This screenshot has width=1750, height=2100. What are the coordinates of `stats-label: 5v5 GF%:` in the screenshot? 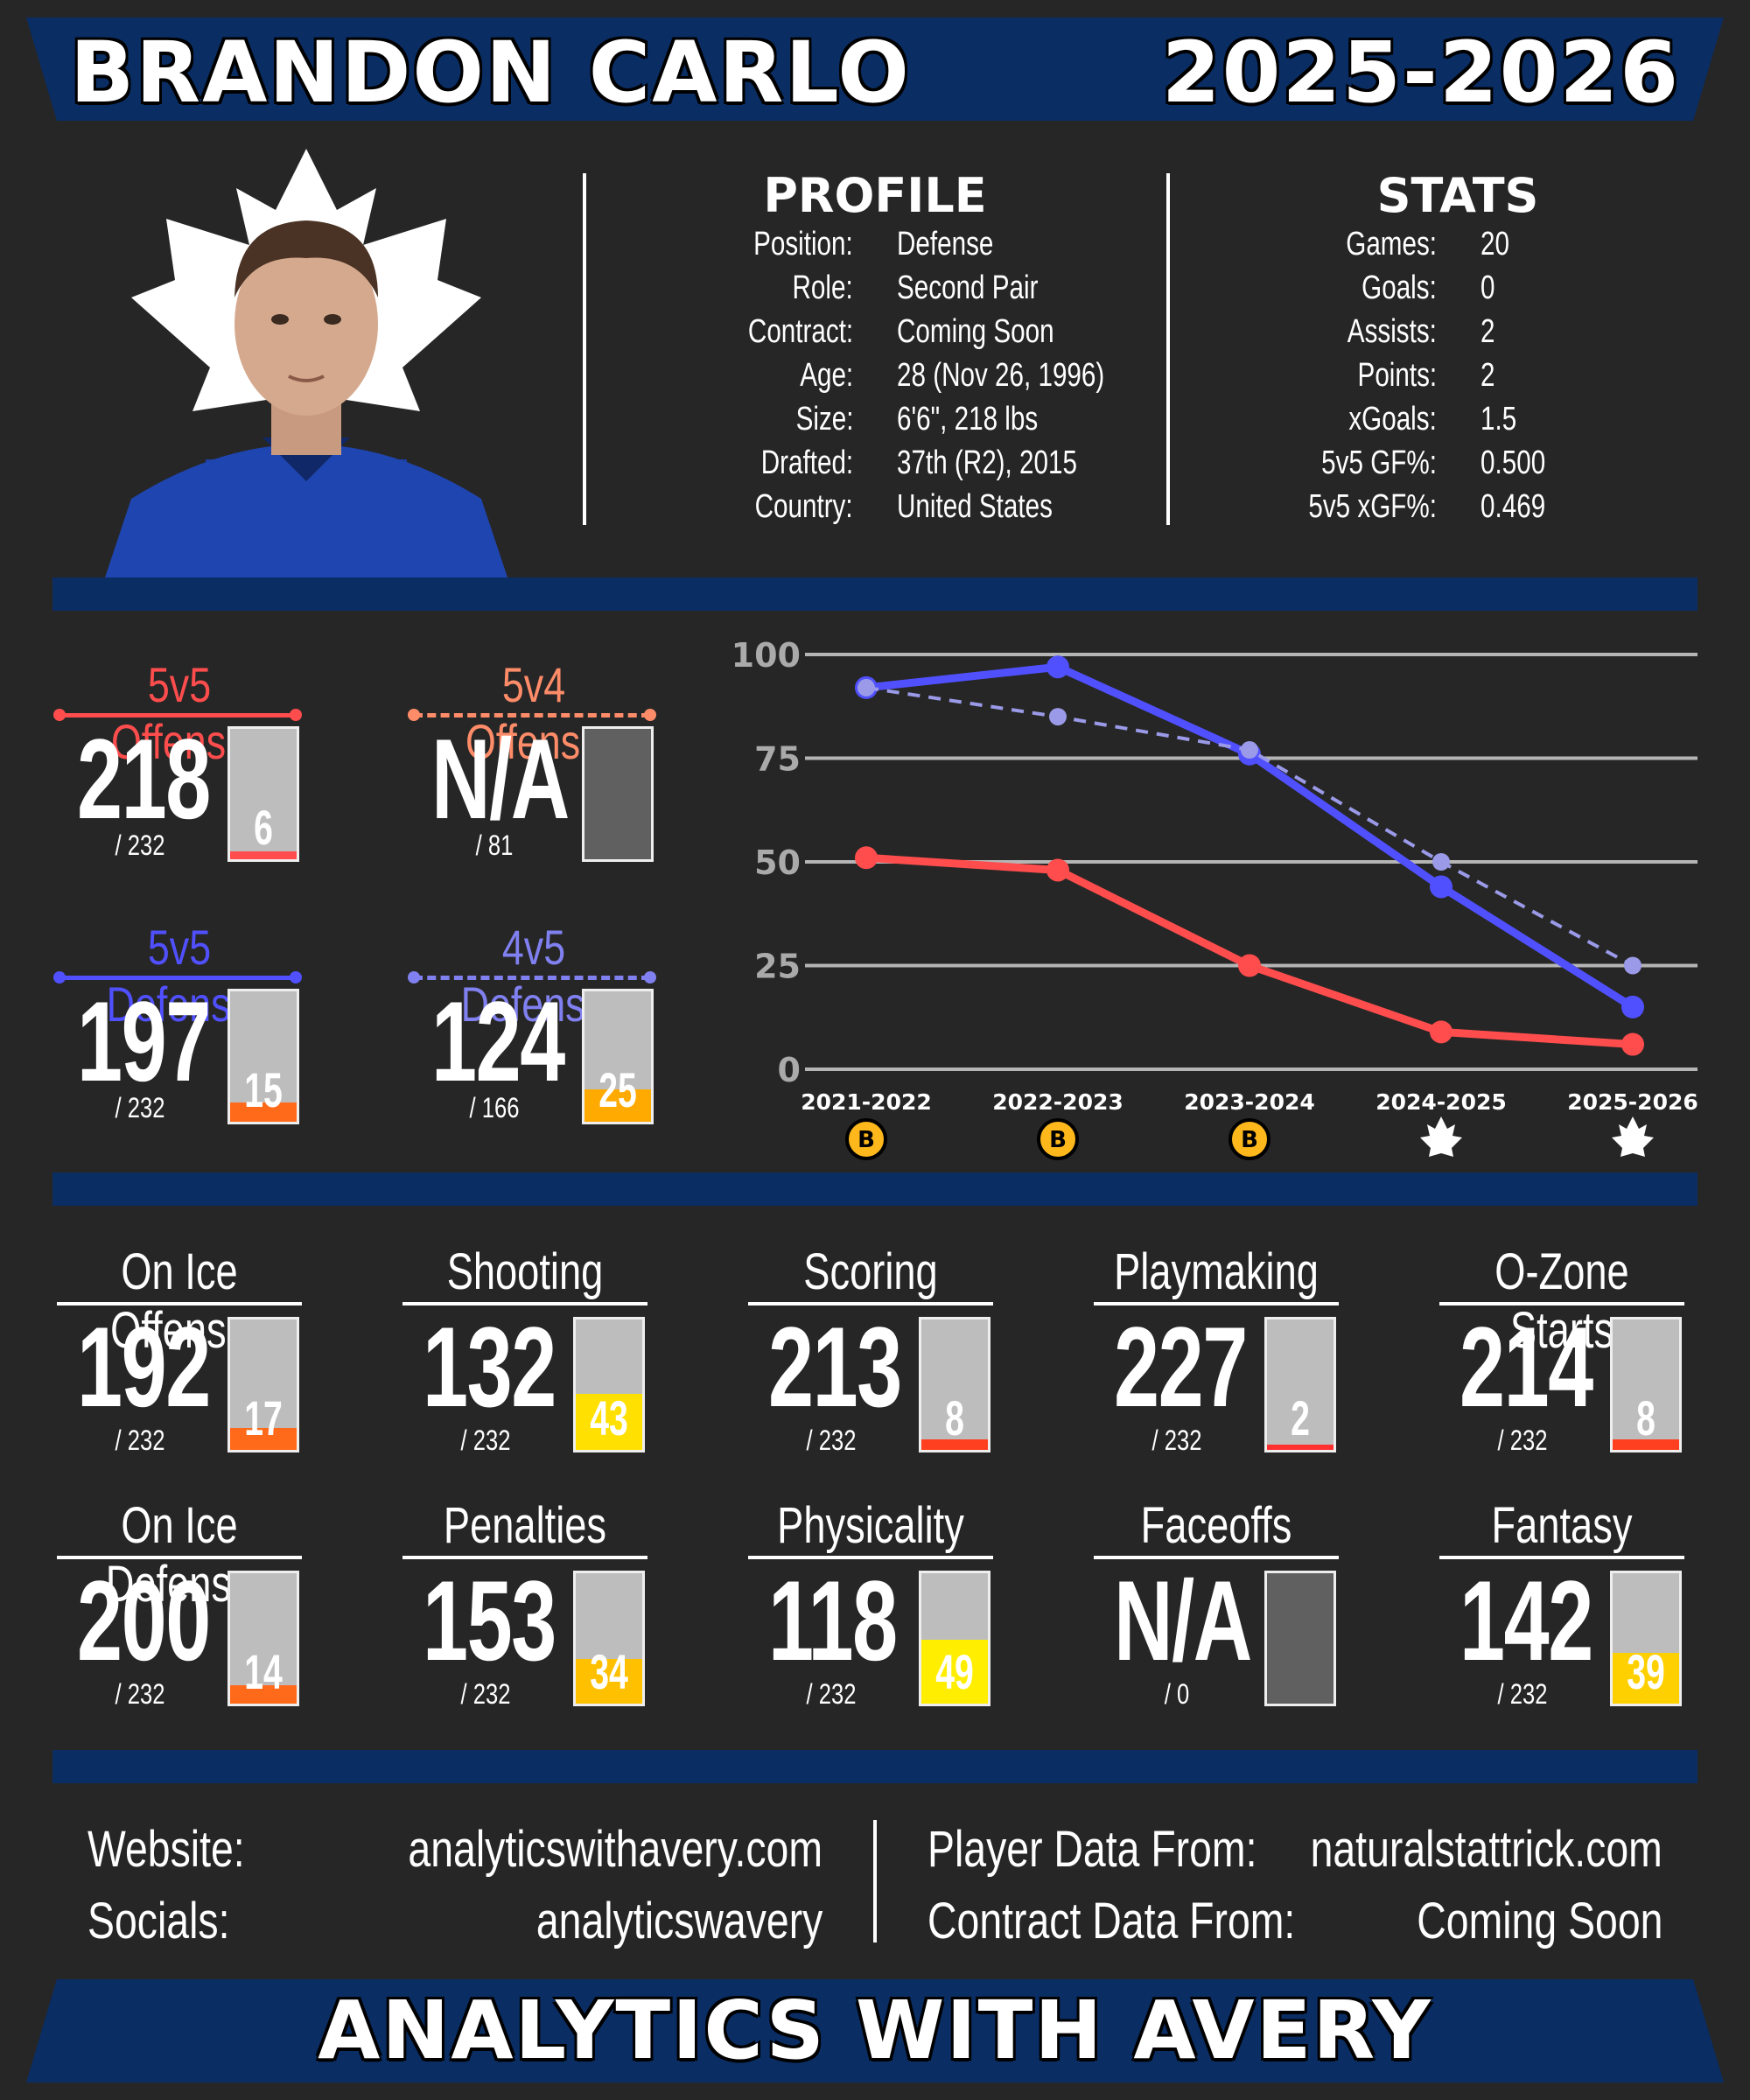 It's located at (1379, 462).